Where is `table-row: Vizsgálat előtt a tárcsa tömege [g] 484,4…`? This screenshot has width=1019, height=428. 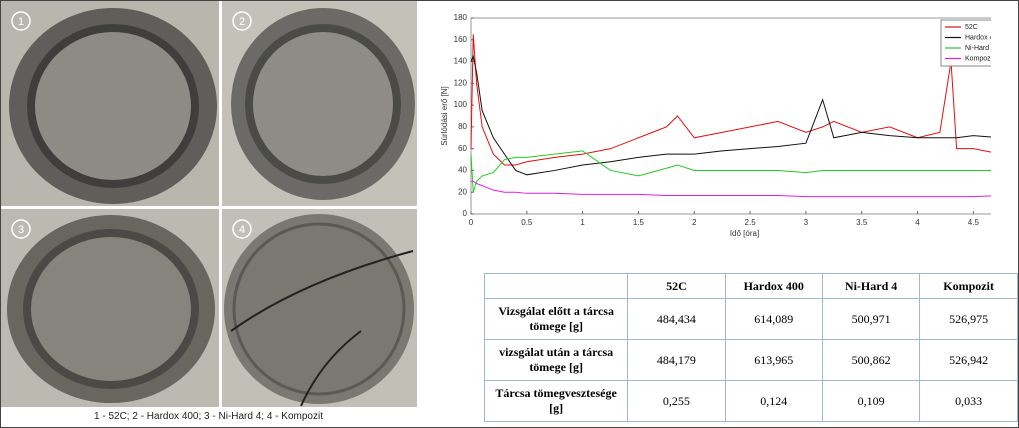 table-row: Vizsgálat előtt a tárcsa tömege [g] 484,4… is located at coordinates (750, 319).